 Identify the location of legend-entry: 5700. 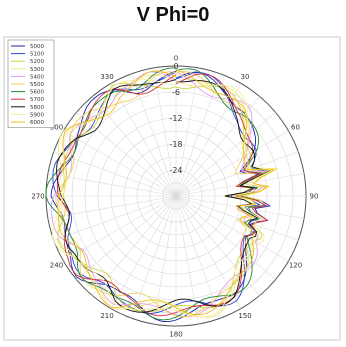
(37, 100).